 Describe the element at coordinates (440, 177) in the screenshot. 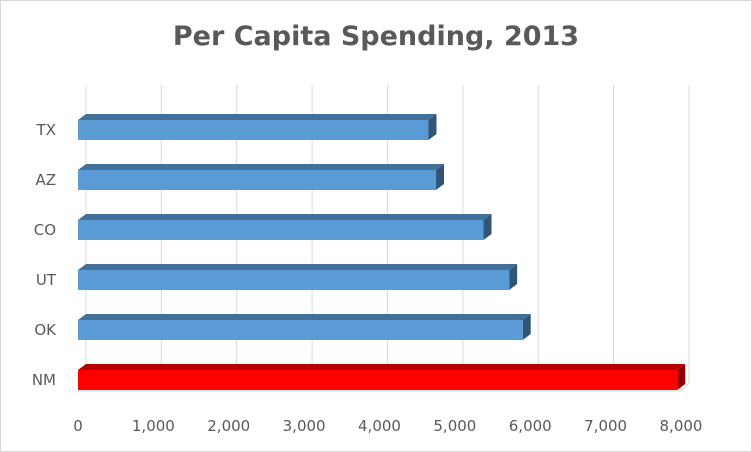

I see `bar-side-az` at that location.